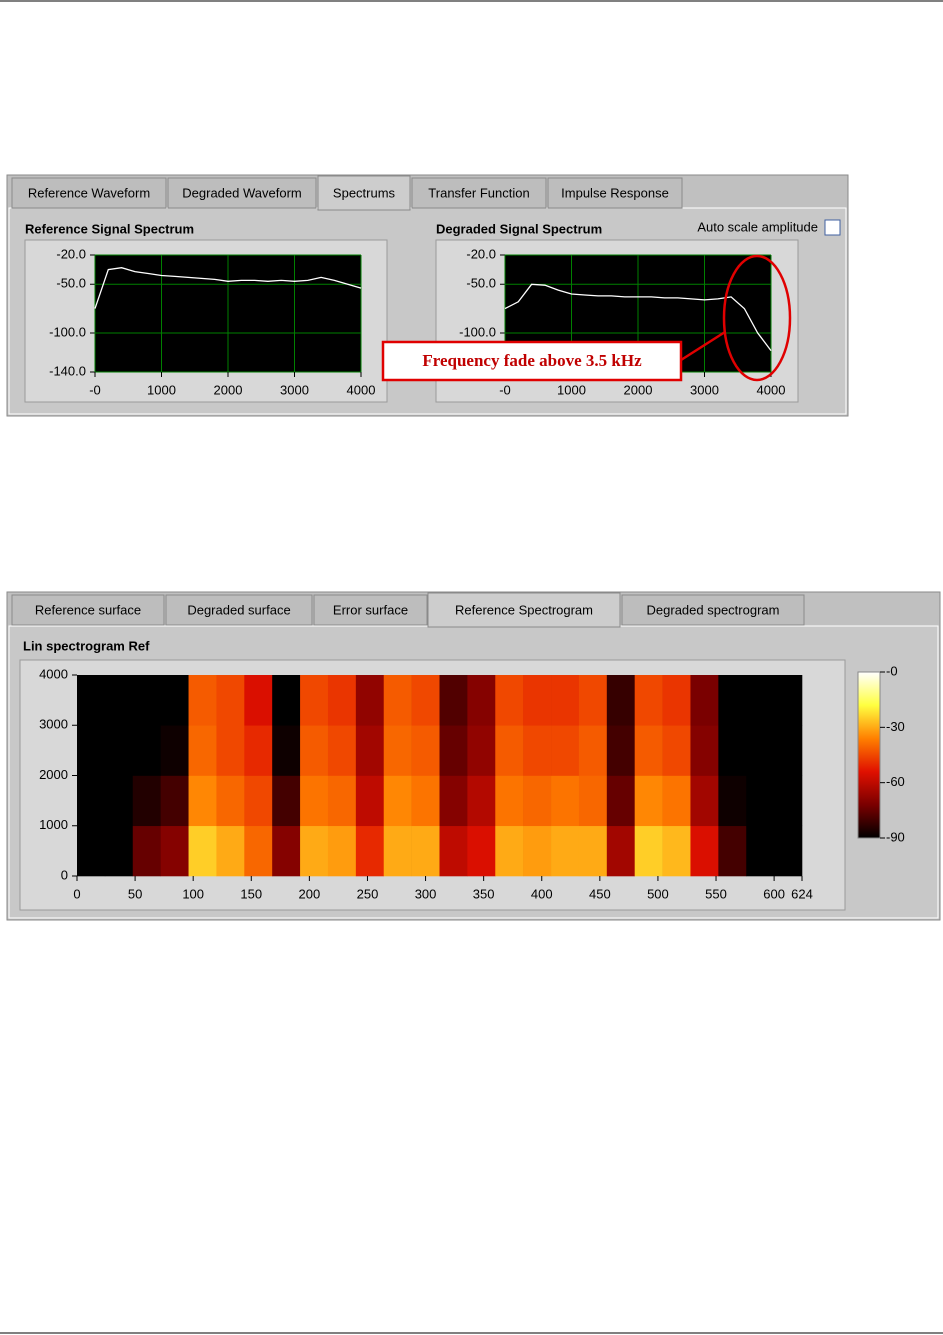  I want to click on tab-label: Degraded Waveform, so click(241, 192).